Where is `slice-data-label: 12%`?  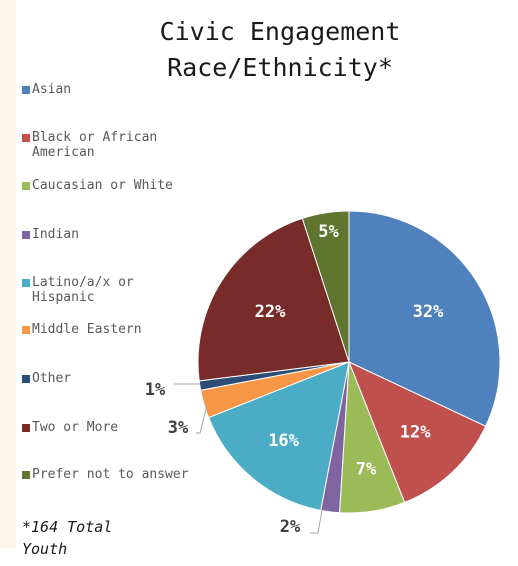 slice-data-label: 12% is located at coordinates (415, 432).